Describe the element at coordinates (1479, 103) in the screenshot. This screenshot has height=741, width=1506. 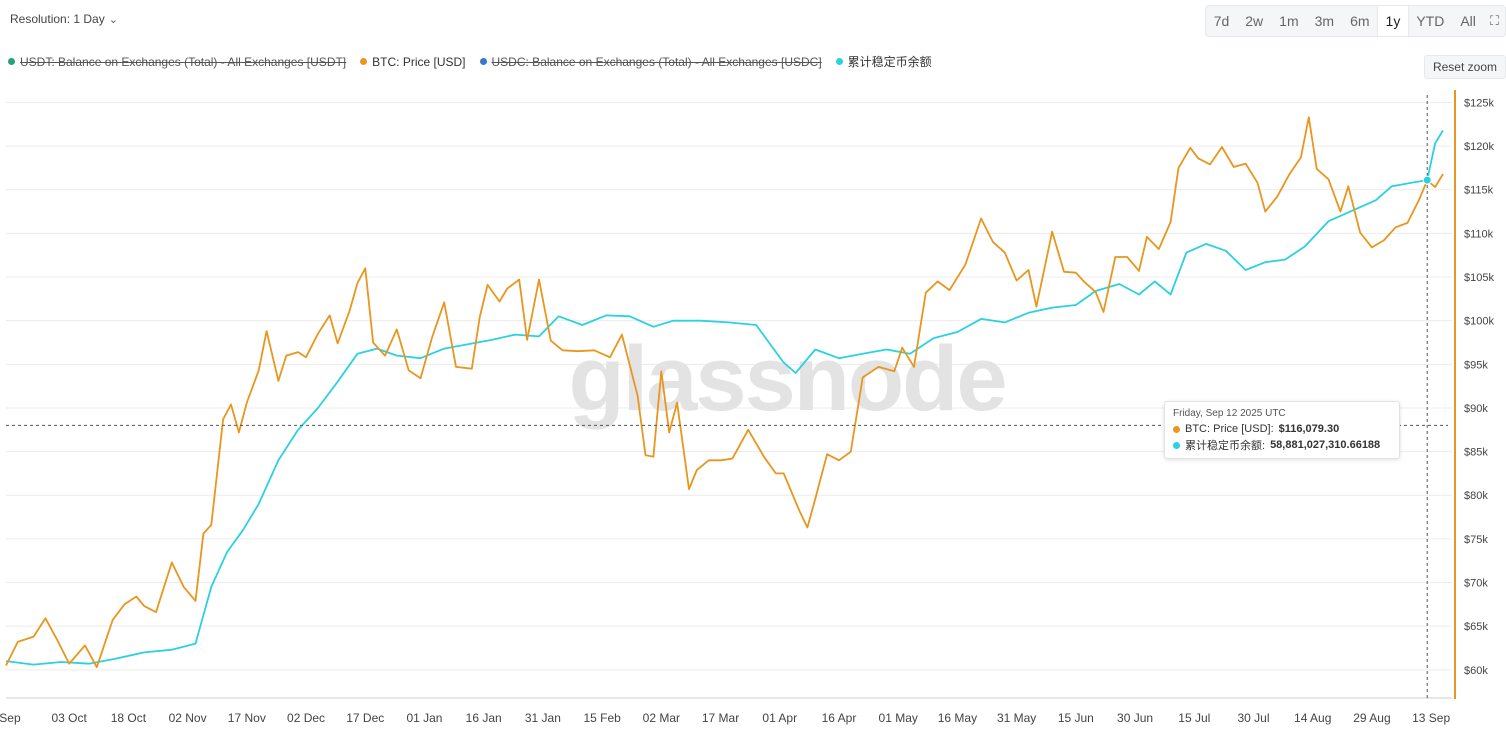
I see `y-tick-label: $125k` at that location.